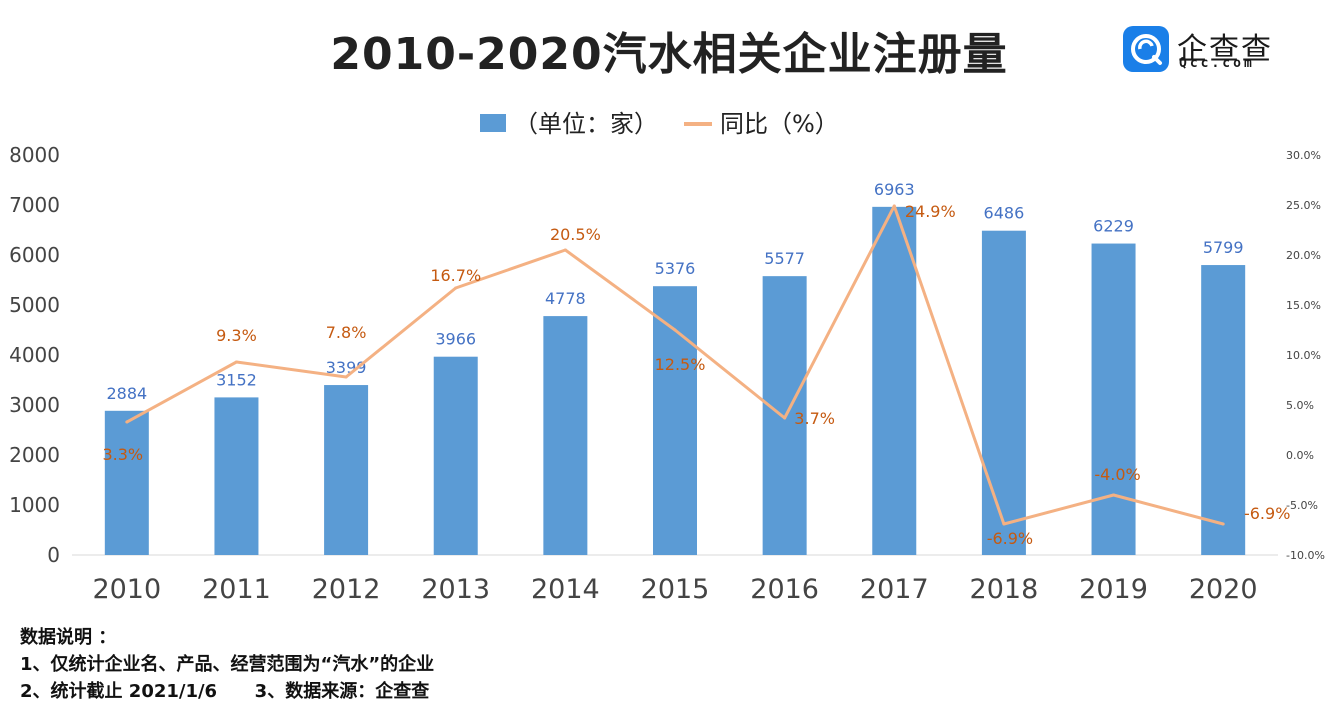  I want to click on bar-label-2019: 6229, so click(1113, 226).